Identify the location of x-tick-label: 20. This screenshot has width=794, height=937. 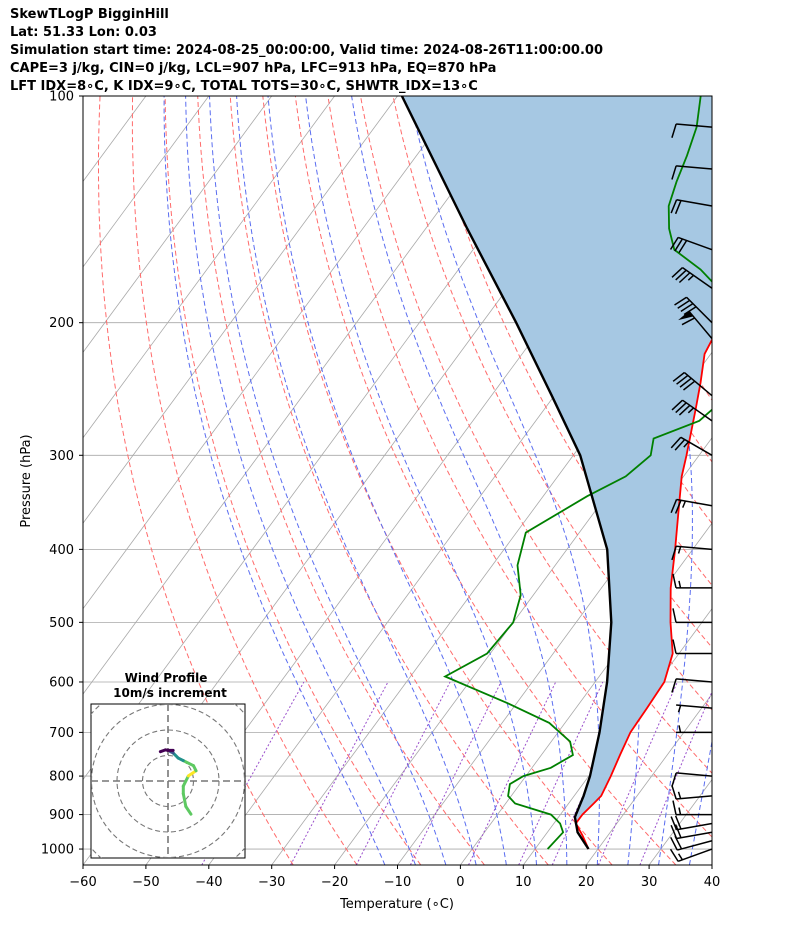
(586, 882).